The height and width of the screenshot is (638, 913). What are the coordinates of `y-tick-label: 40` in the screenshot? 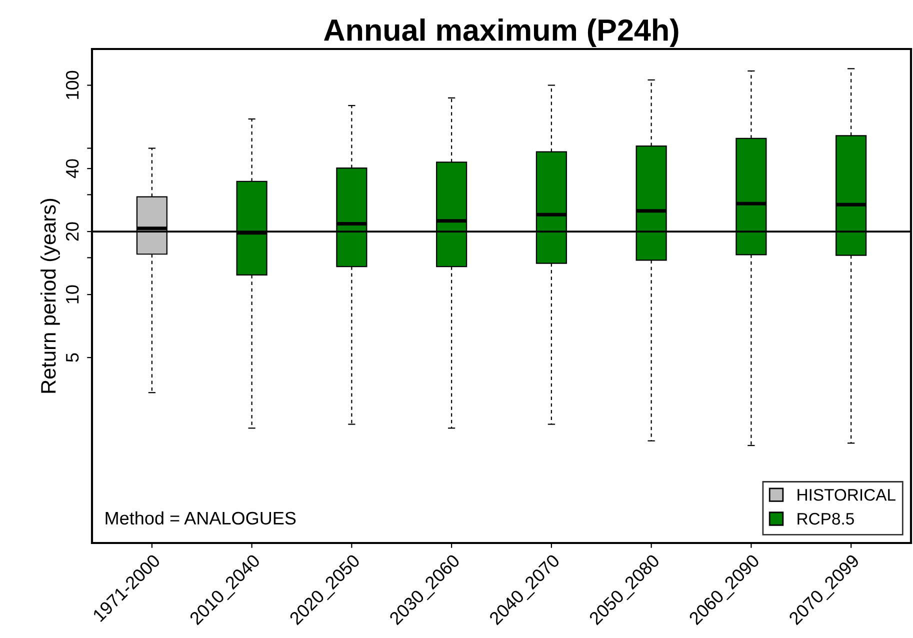 It's located at (72, 168).